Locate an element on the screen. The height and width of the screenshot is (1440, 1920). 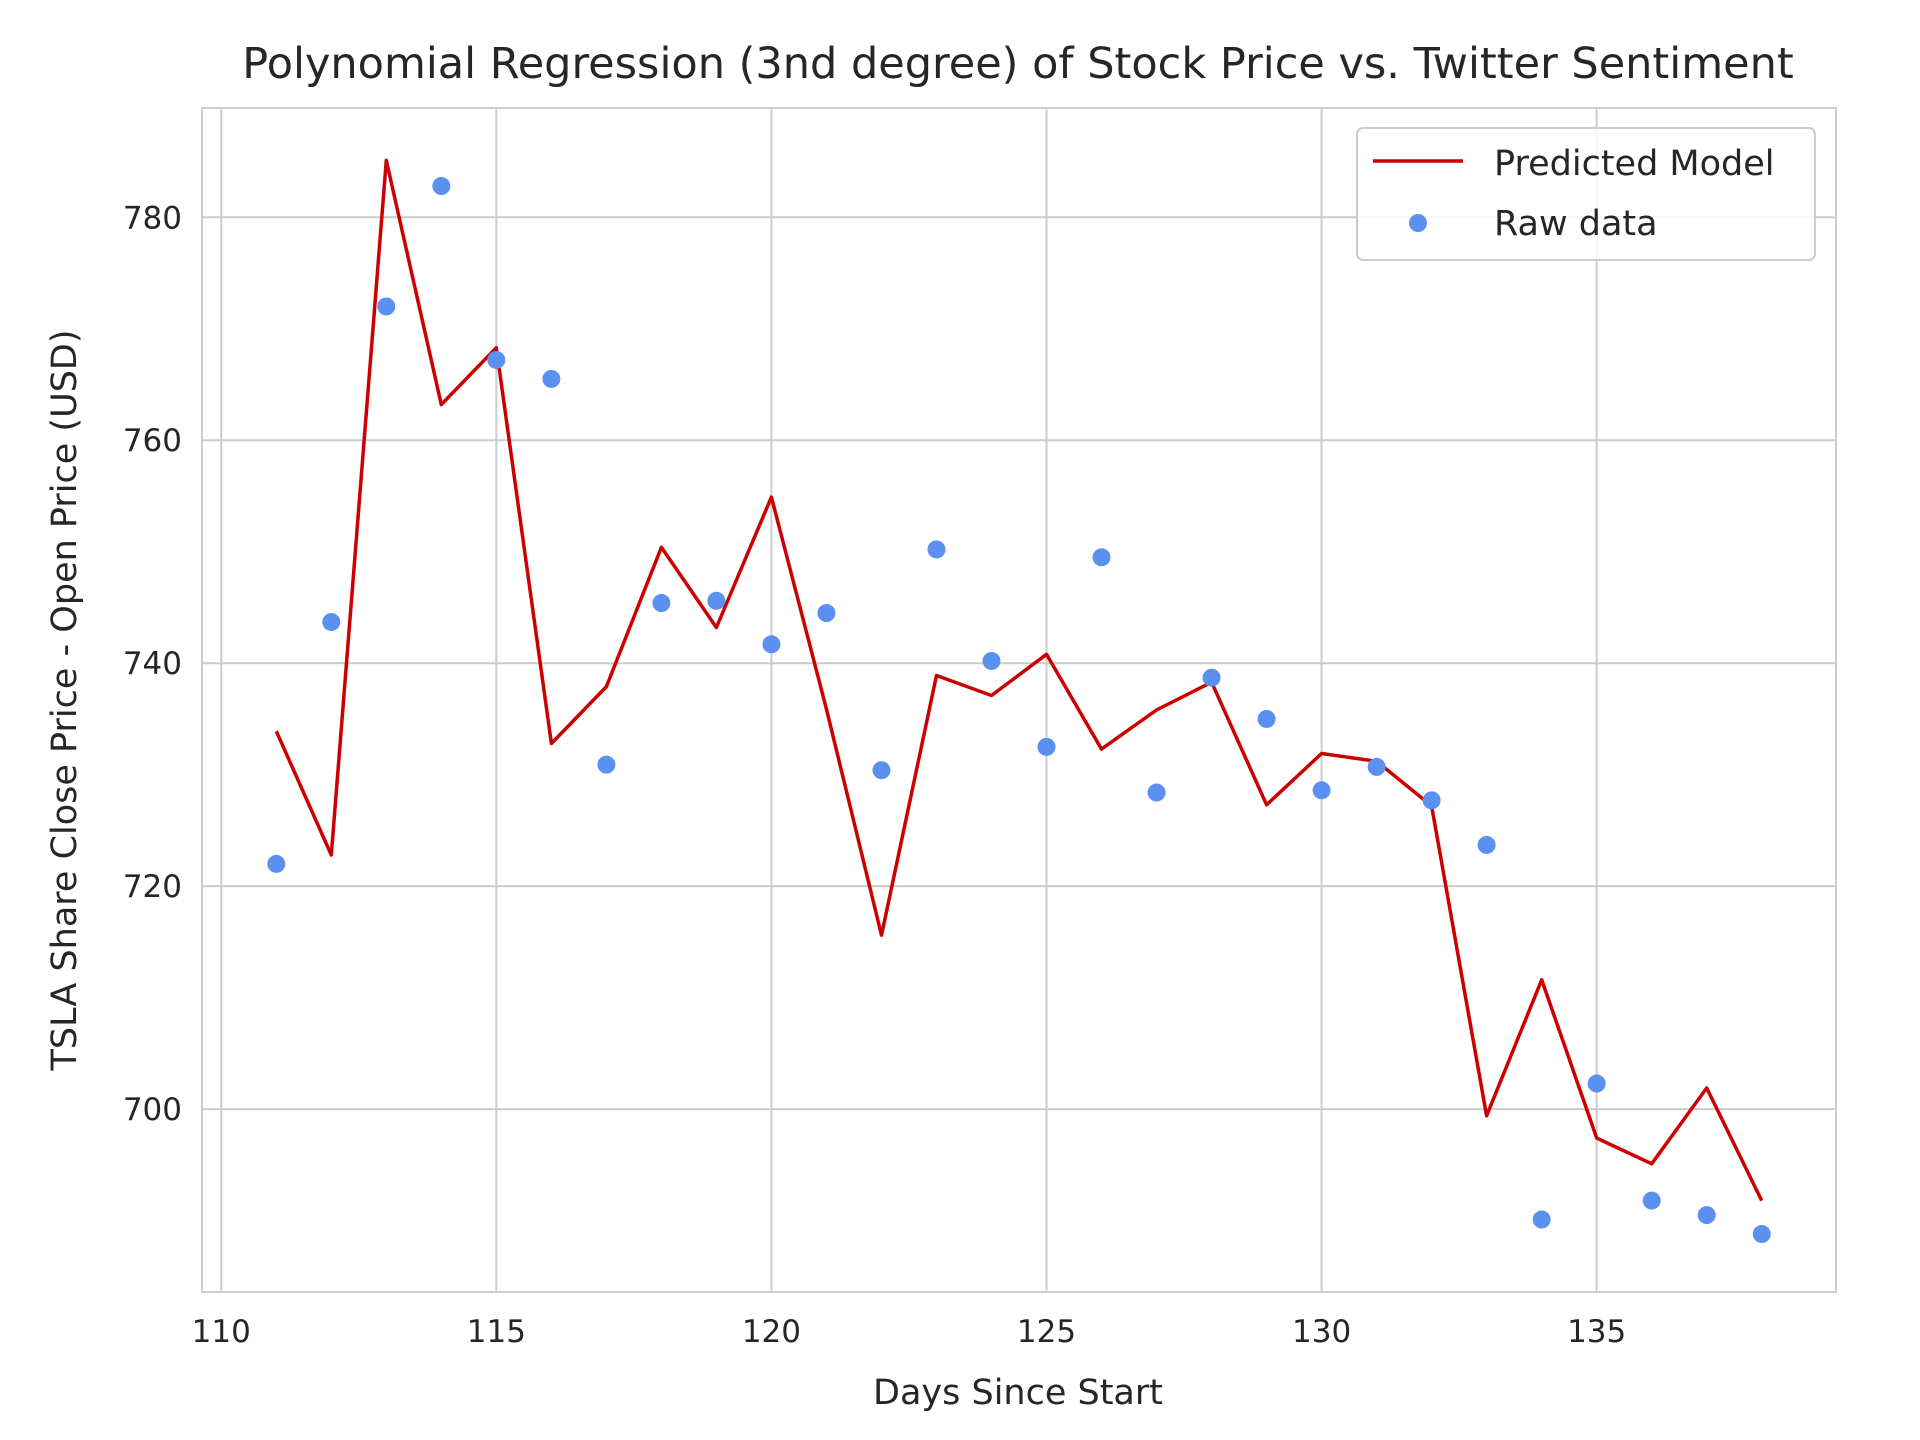
y-tick-label: 700 is located at coordinates (152, 1110).